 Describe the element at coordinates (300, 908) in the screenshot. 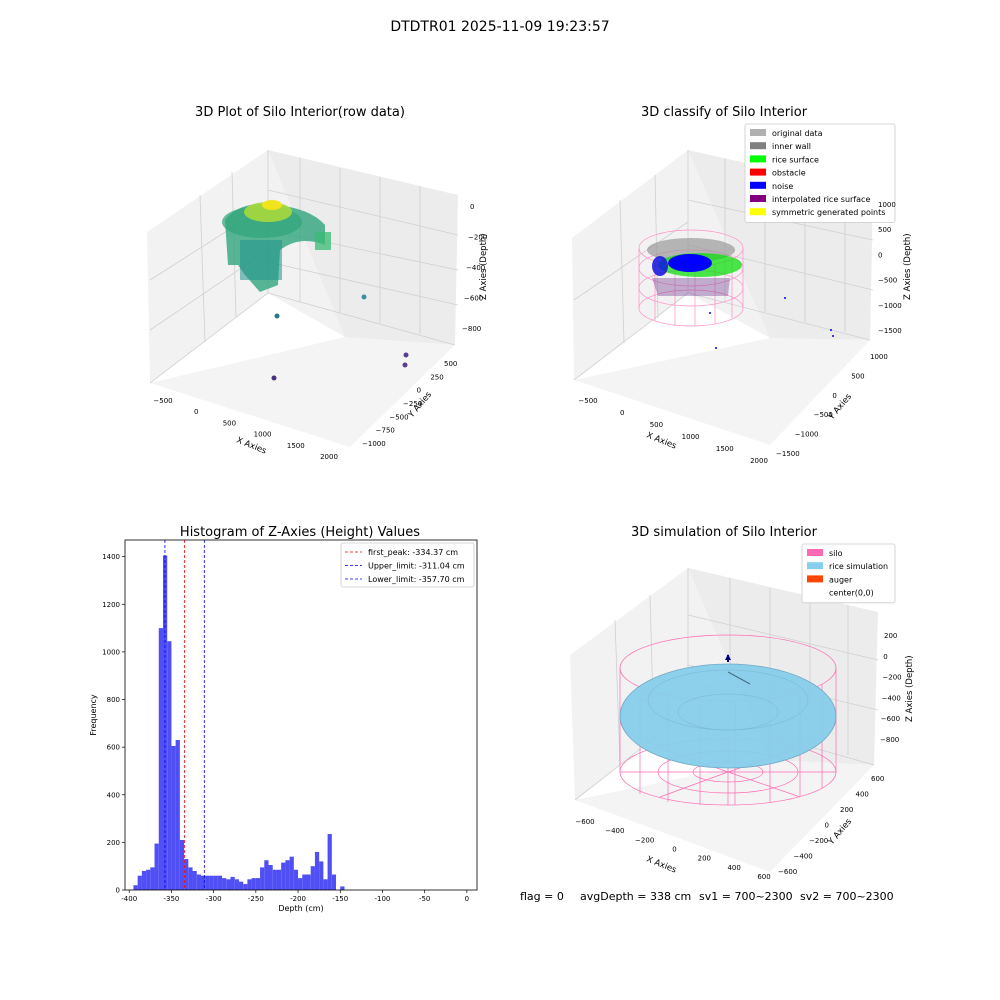

I see `histogram-x-axis-label: Depth (cm)` at that location.